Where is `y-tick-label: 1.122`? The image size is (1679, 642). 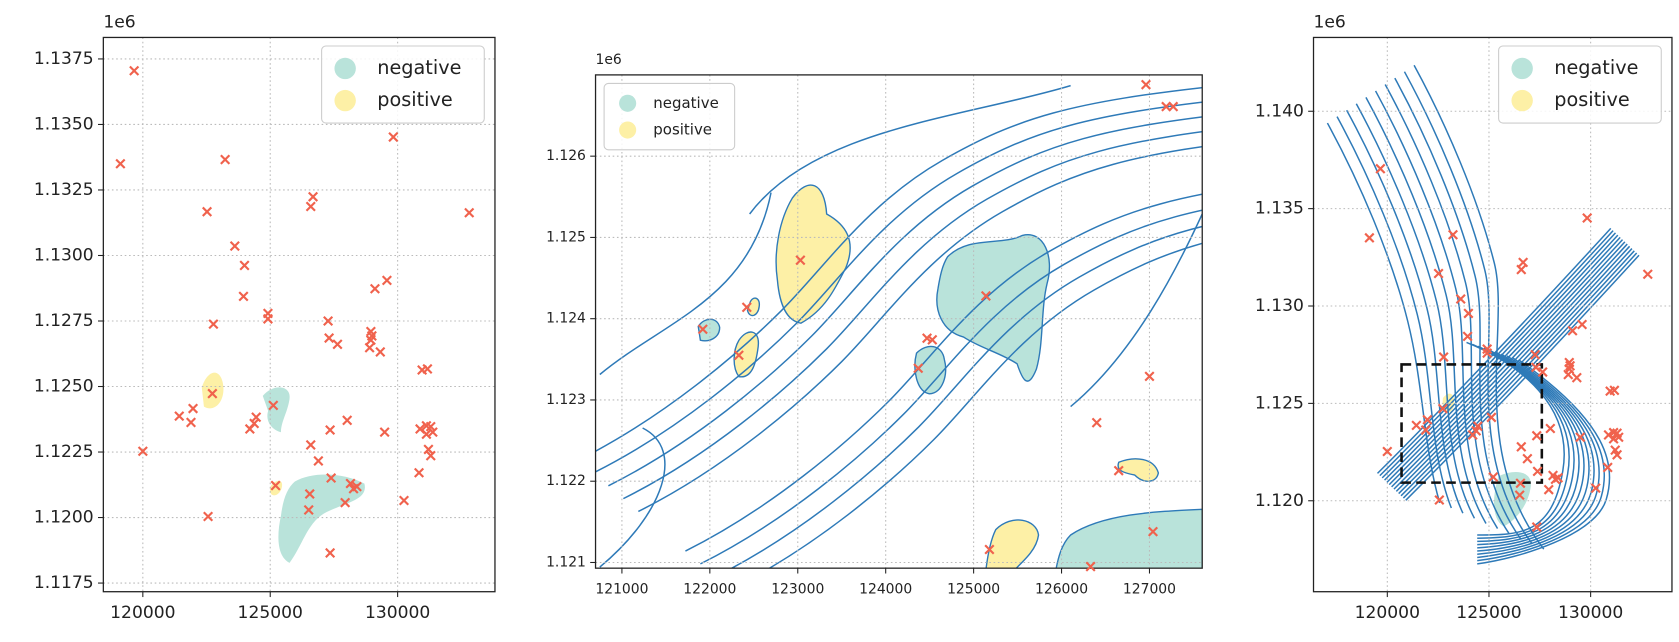 y-tick-label: 1.122 is located at coordinates (566, 481).